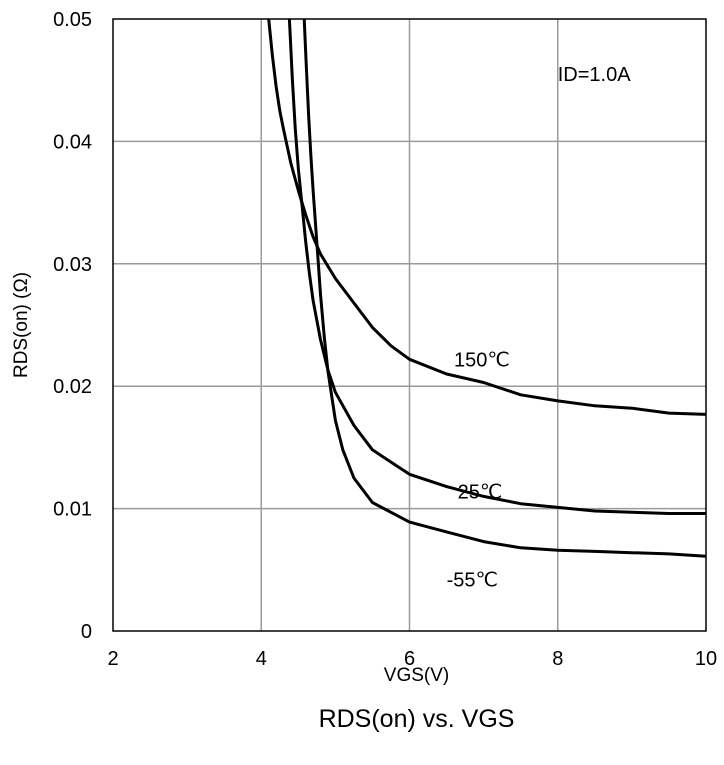 Image resolution: width=724 pixels, height=765 pixels. What do you see at coordinates (72, 510) in the screenshot?
I see `y-tick-label: 0.01` at bounding box center [72, 510].